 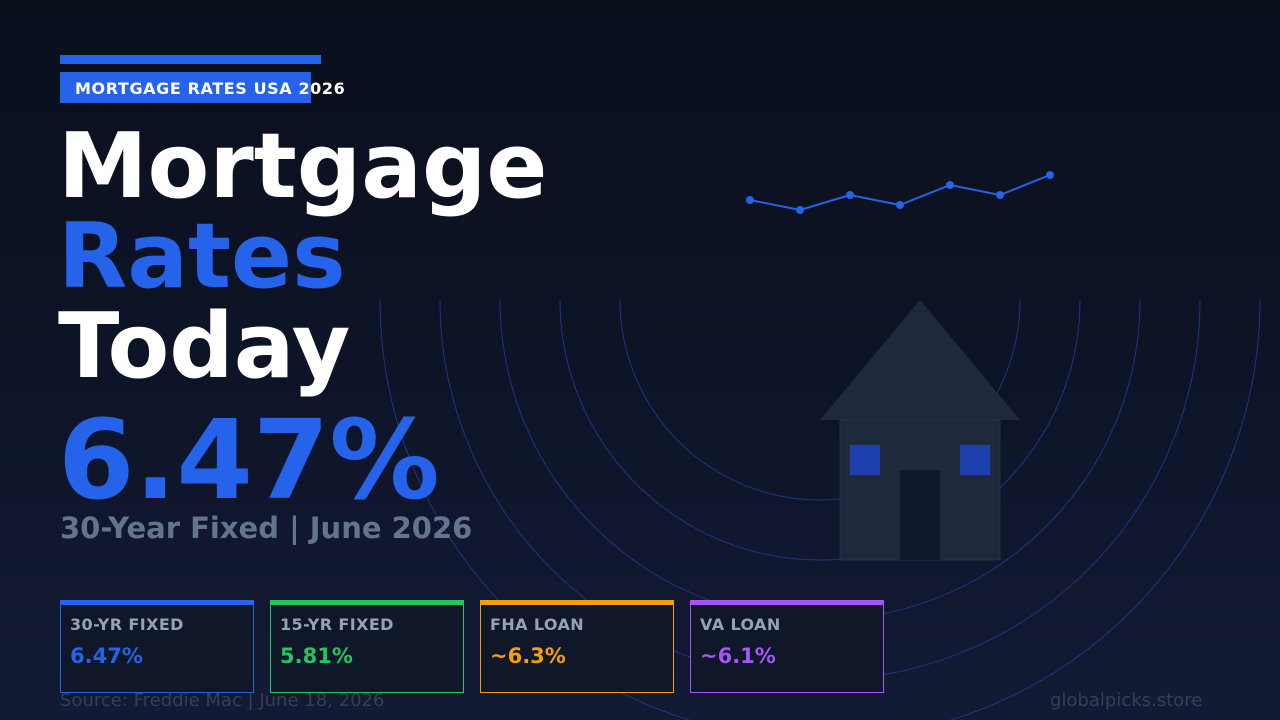 I want to click on headline-line-2: Rates, so click(x=202, y=256).